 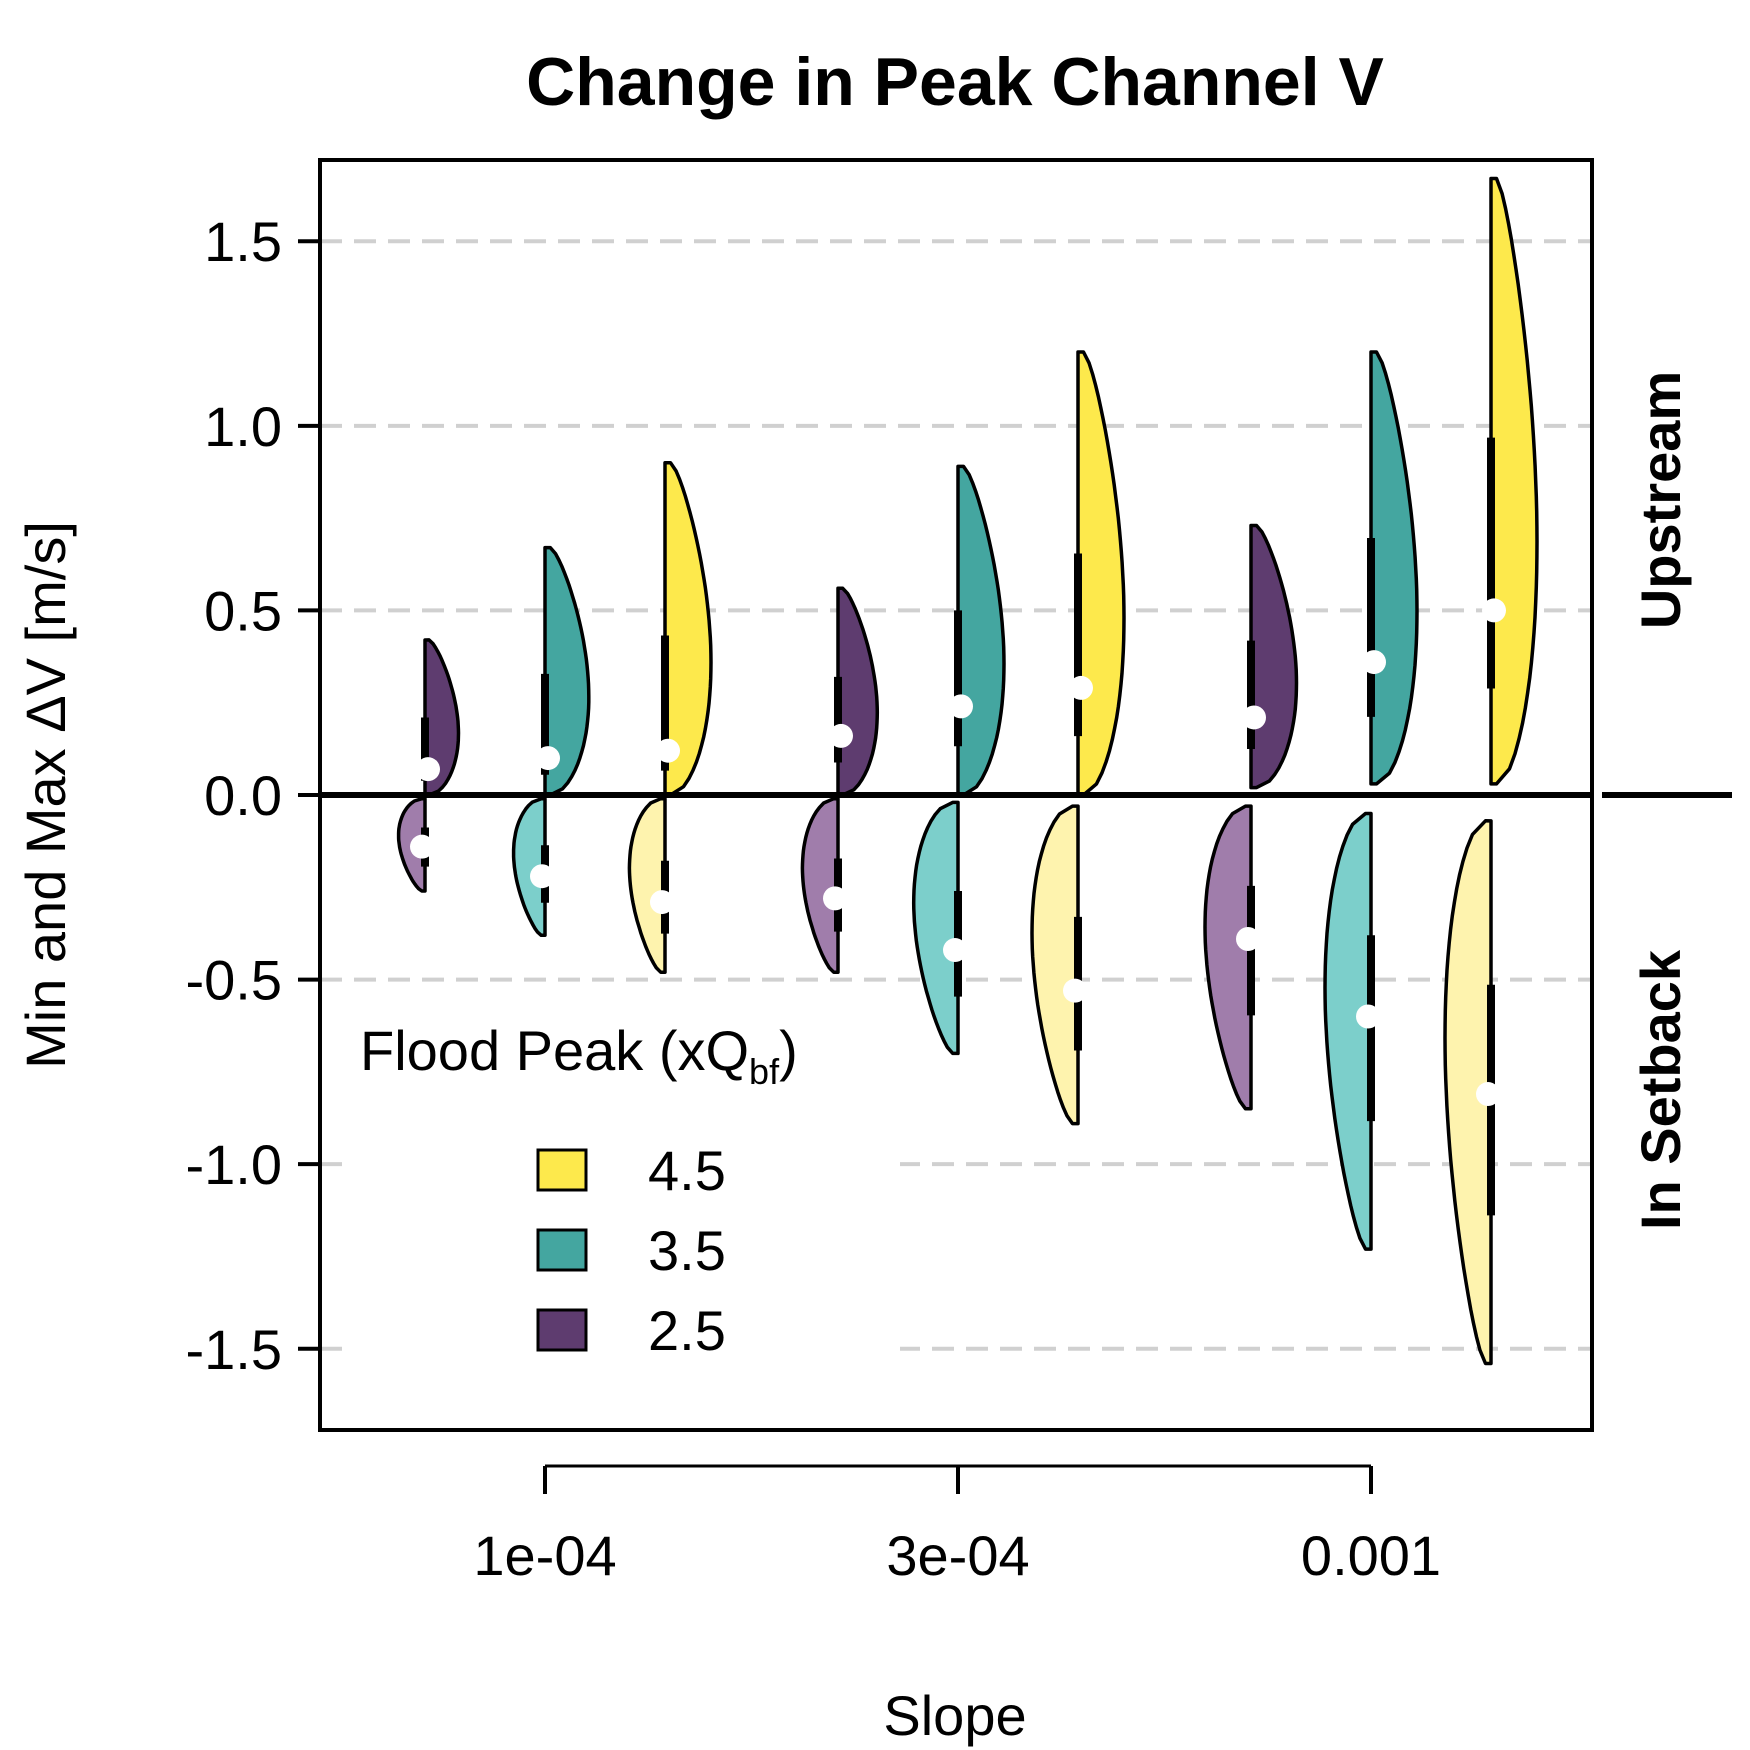 What do you see at coordinates (243, 241) in the screenshot?
I see `y-tick-label: 1.5` at bounding box center [243, 241].